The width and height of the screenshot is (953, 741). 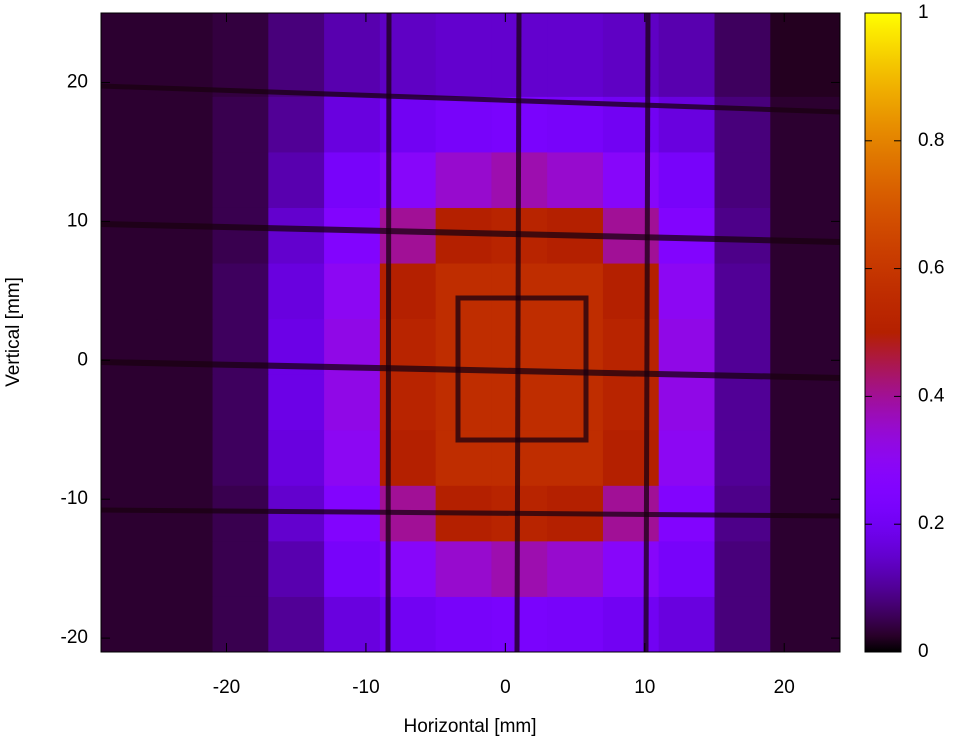 What do you see at coordinates (82, 359) in the screenshot?
I see `y-tick-label: 0` at bounding box center [82, 359].